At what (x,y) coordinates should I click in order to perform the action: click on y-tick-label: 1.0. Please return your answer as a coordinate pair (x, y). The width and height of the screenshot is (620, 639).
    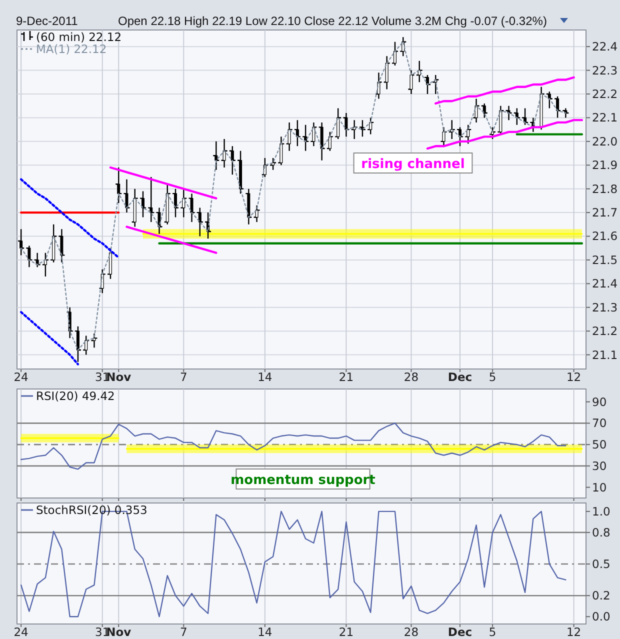
    Looking at the image, I should click on (601, 511).